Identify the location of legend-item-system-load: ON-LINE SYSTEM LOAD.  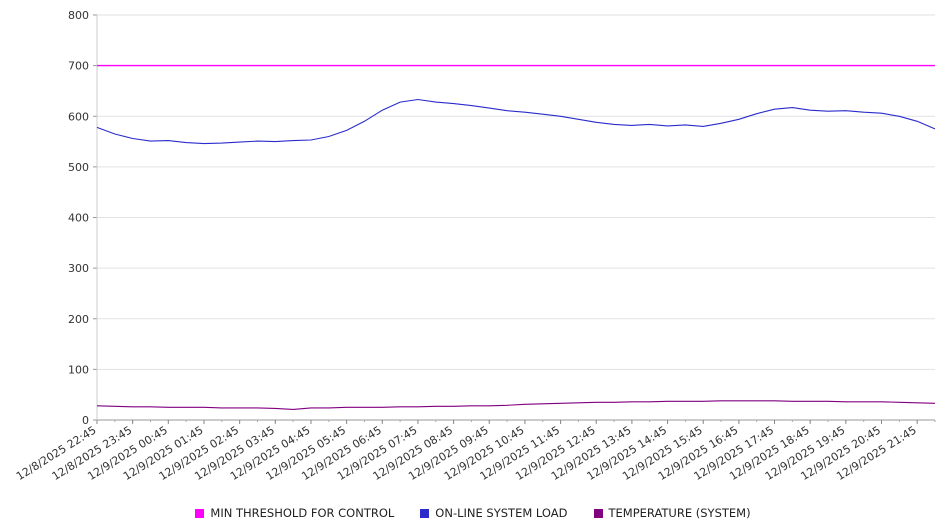
(494, 513).